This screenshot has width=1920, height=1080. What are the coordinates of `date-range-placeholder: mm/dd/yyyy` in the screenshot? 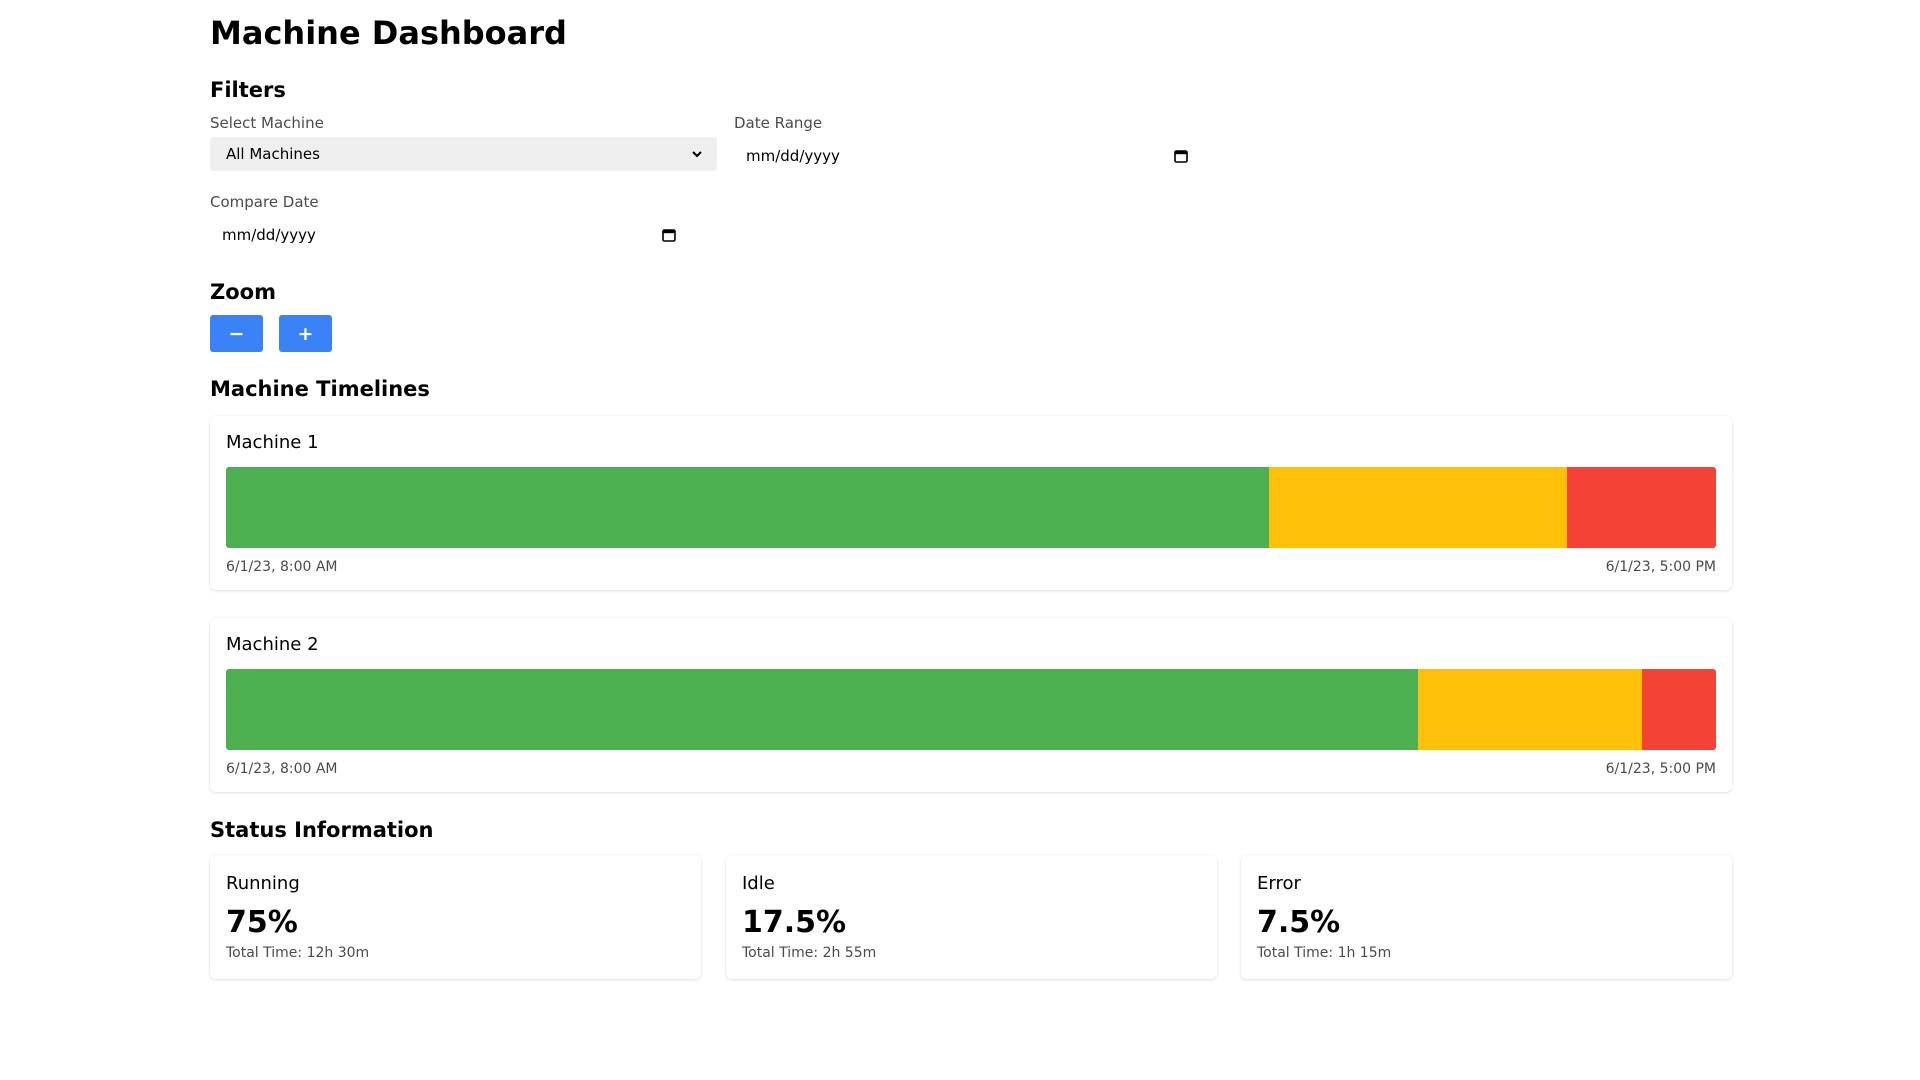 It's located at (793, 156).